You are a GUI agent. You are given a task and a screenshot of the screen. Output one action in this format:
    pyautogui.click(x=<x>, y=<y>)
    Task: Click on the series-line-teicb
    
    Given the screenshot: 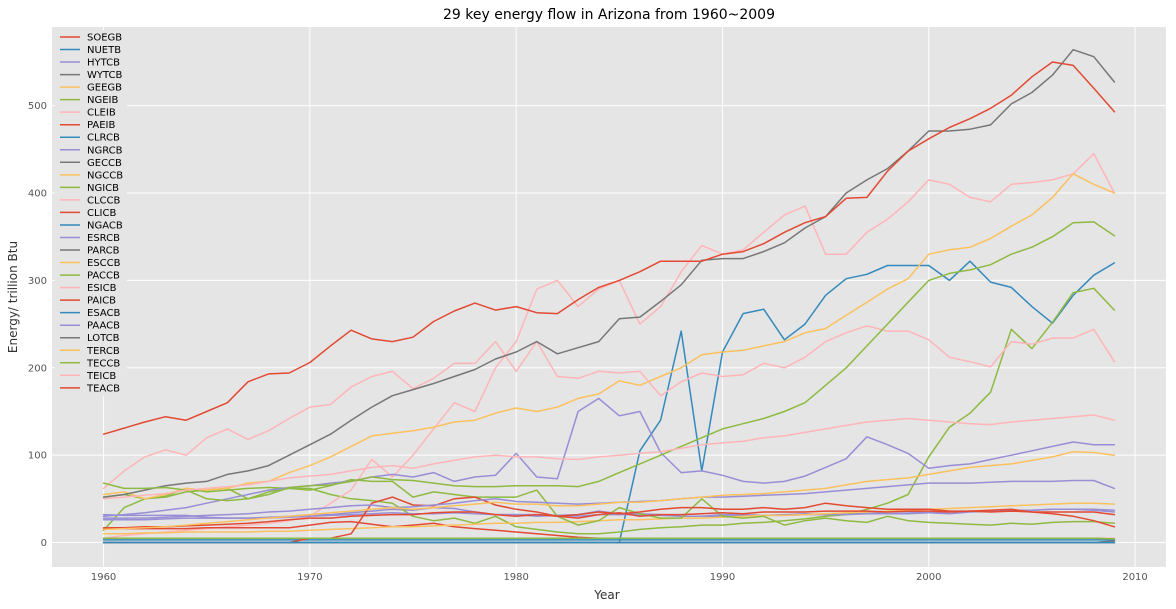 What is the action you would take?
    pyautogui.click(x=609, y=457)
    